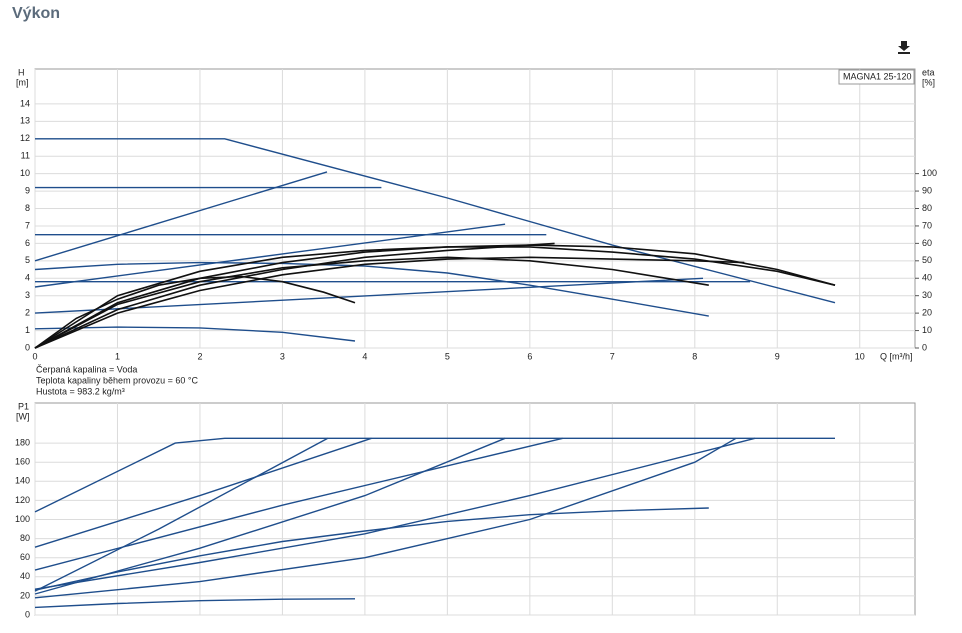 This screenshot has width=962, height=633. What do you see at coordinates (25, 138) in the screenshot?
I see `y-tick-label: 12` at bounding box center [25, 138].